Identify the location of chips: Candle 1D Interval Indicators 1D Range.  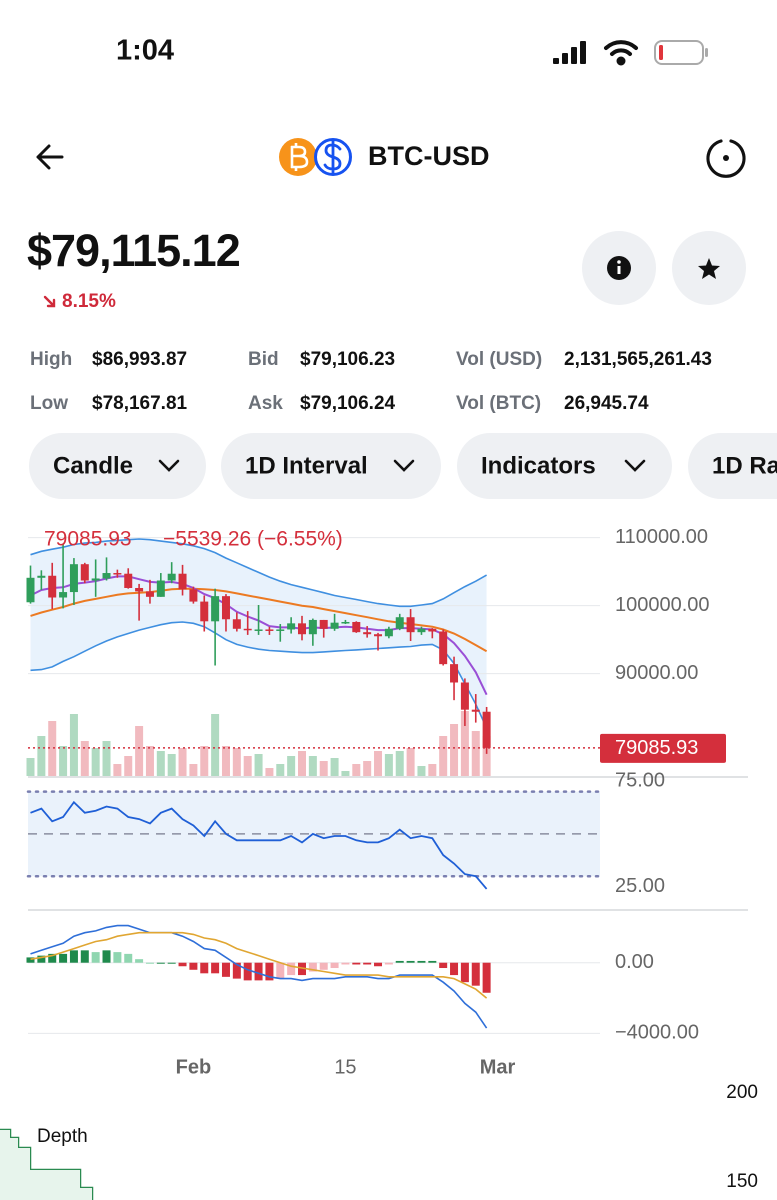
(403, 466).